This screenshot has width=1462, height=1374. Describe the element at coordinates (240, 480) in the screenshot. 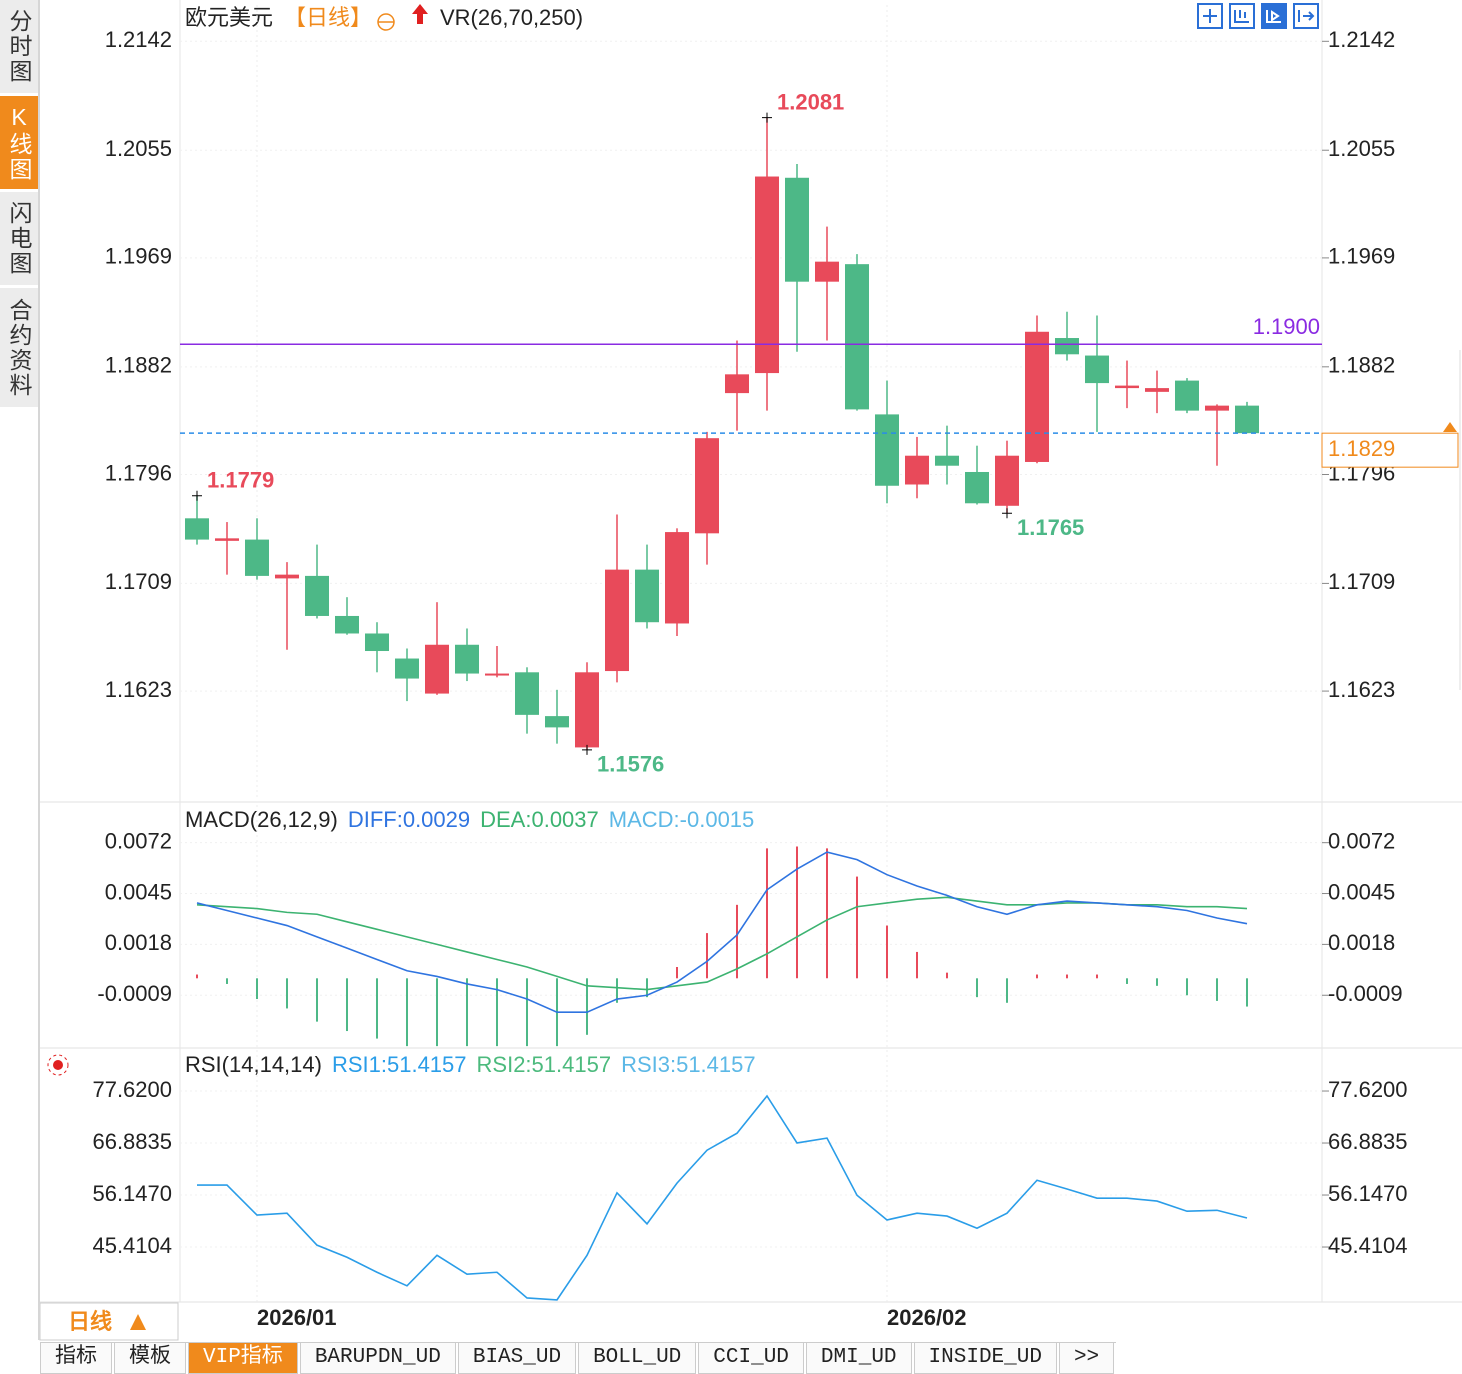

I see `high-label: 1.1779` at that location.